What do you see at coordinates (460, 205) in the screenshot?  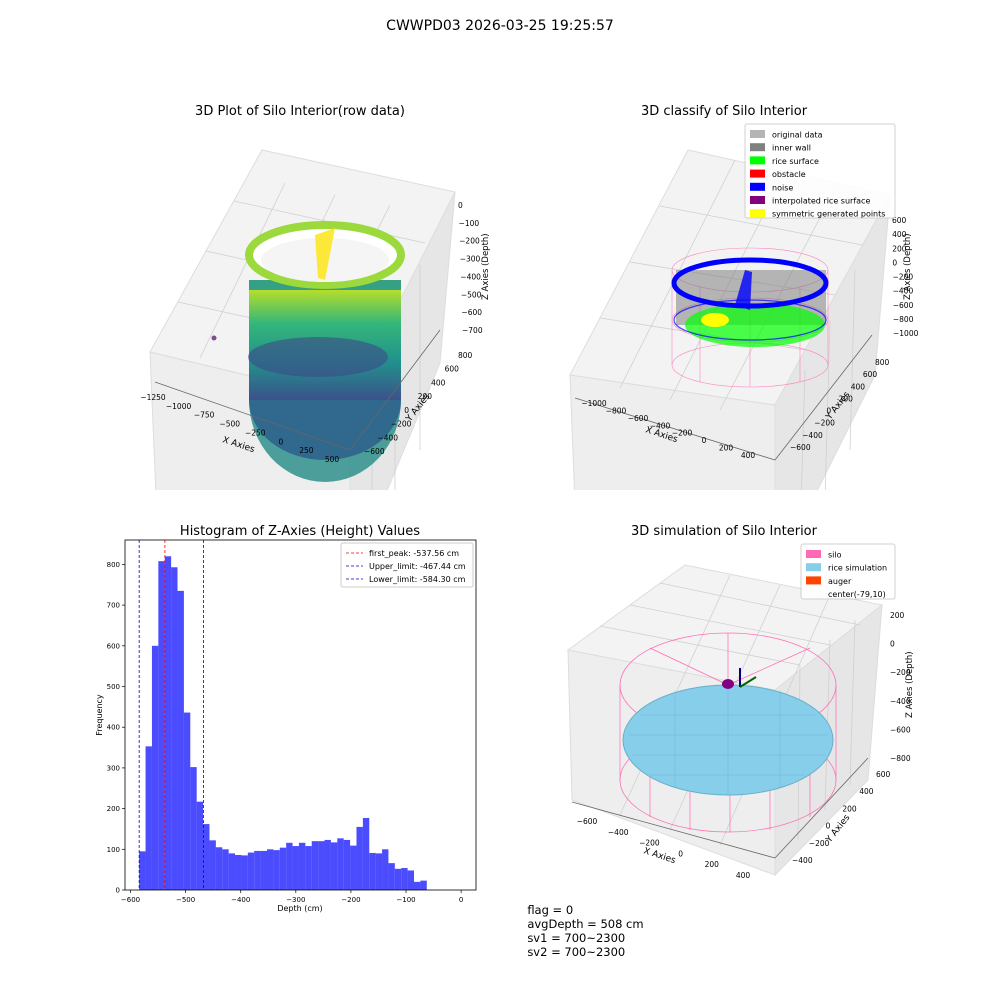 I see `raw-z-tick: 0` at bounding box center [460, 205].